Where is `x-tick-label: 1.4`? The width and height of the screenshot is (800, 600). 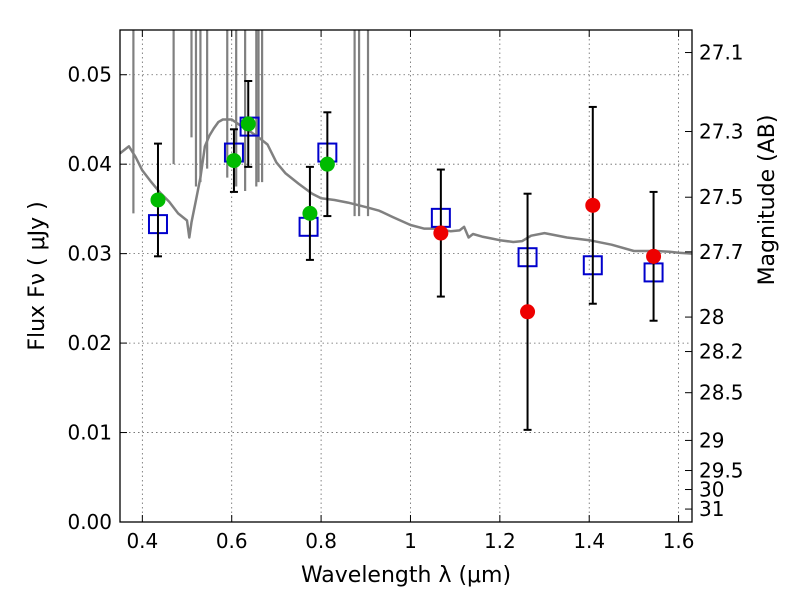 x-tick-label: 1.4 is located at coordinates (589, 541).